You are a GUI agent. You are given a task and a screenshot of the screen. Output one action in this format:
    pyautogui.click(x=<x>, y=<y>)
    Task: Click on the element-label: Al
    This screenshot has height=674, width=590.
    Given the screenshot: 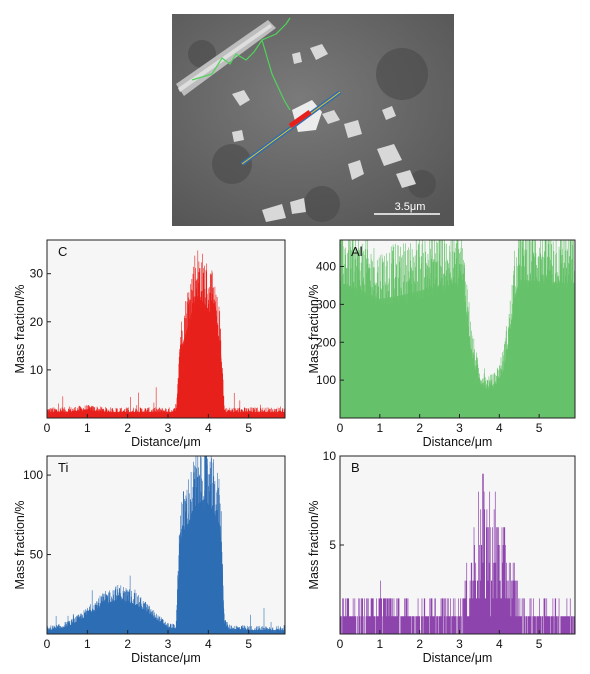 What is the action you would take?
    pyautogui.click(x=357, y=251)
    